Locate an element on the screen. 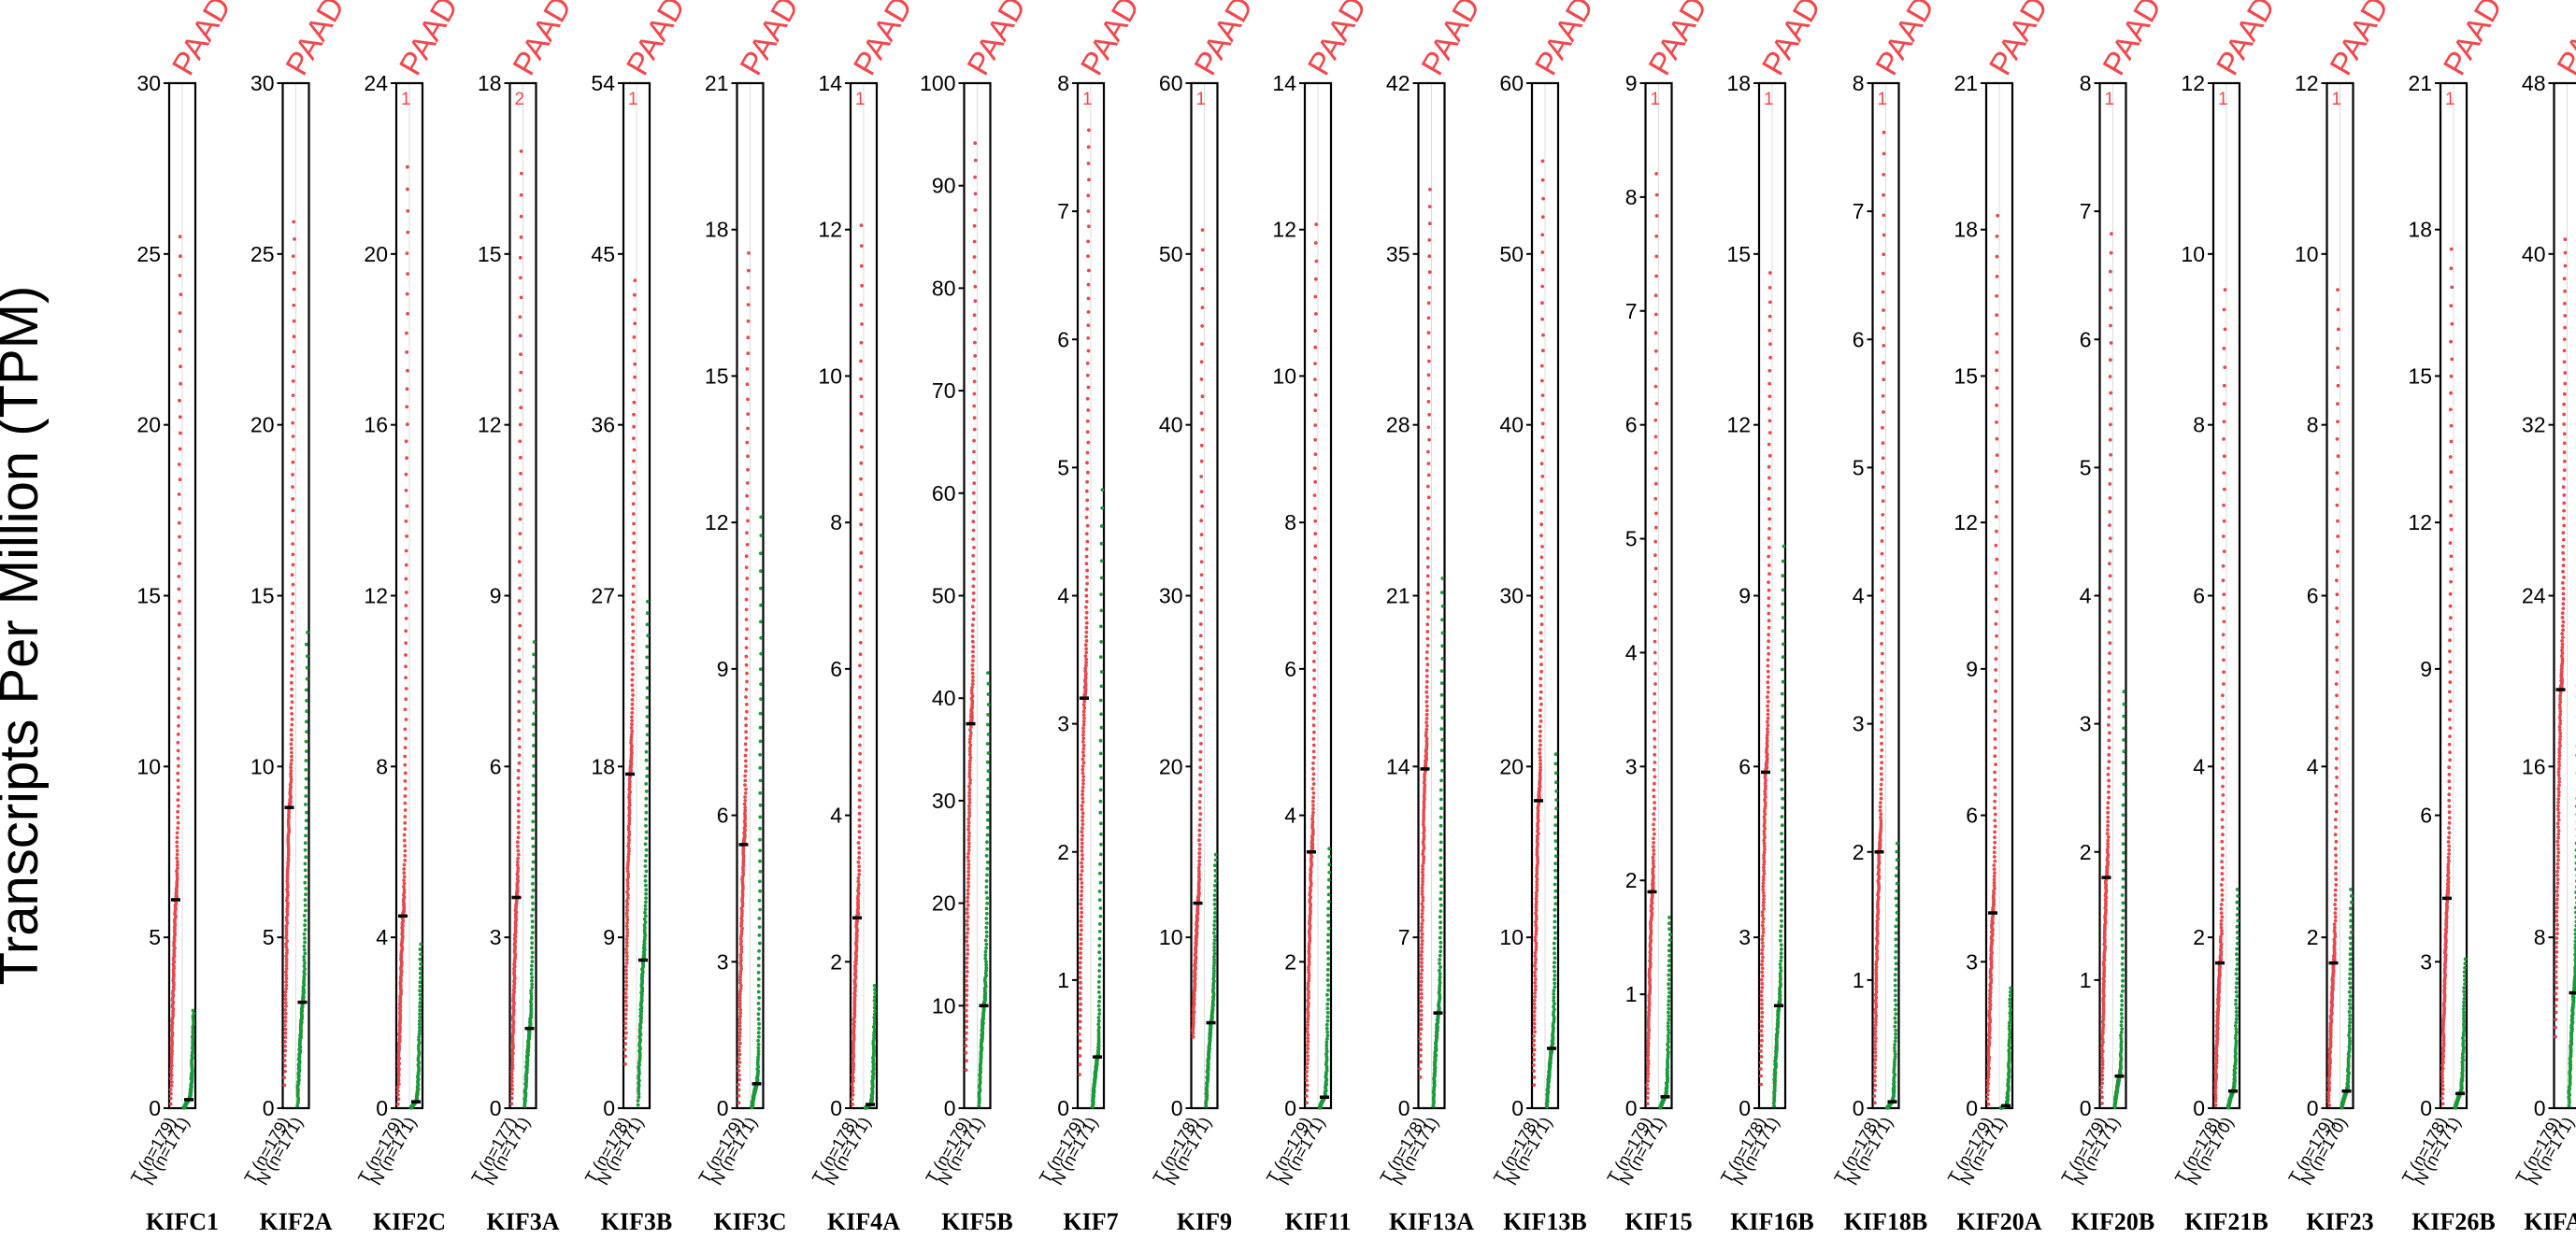 This screenshot has width=2576, height=1239. y-tick-label: 0 is located at coordinates (382, 1108).